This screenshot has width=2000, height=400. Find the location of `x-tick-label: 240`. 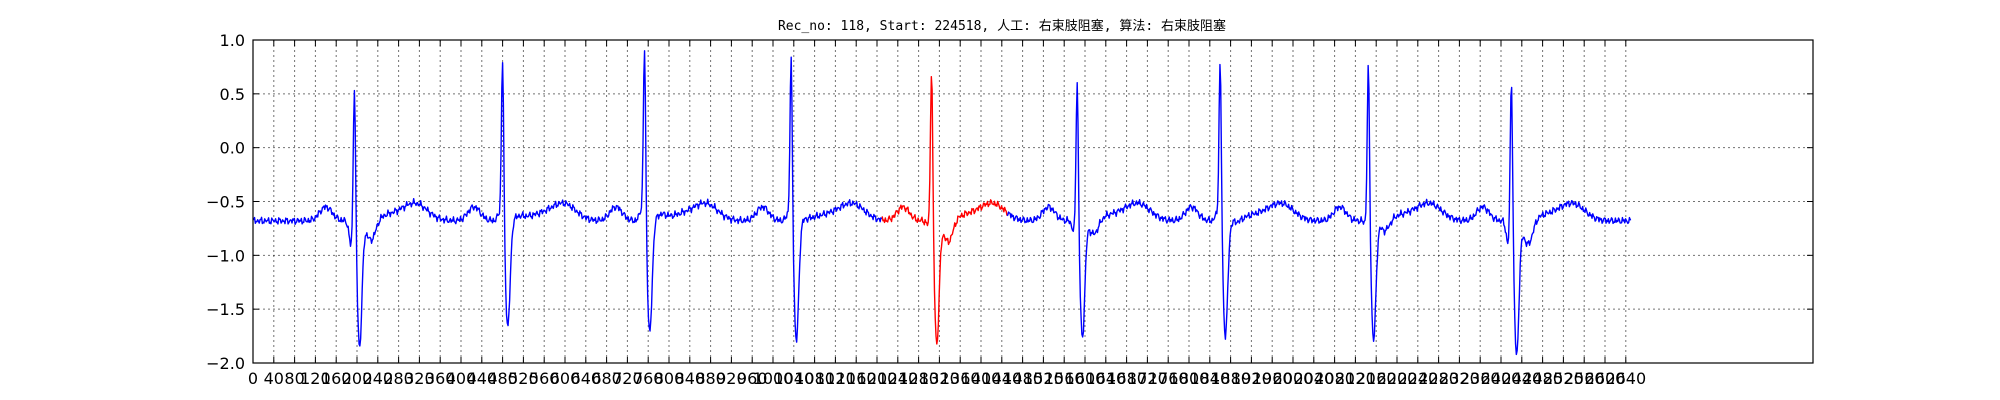

x-tick-label: 240 is located at coordinates (378, 378).